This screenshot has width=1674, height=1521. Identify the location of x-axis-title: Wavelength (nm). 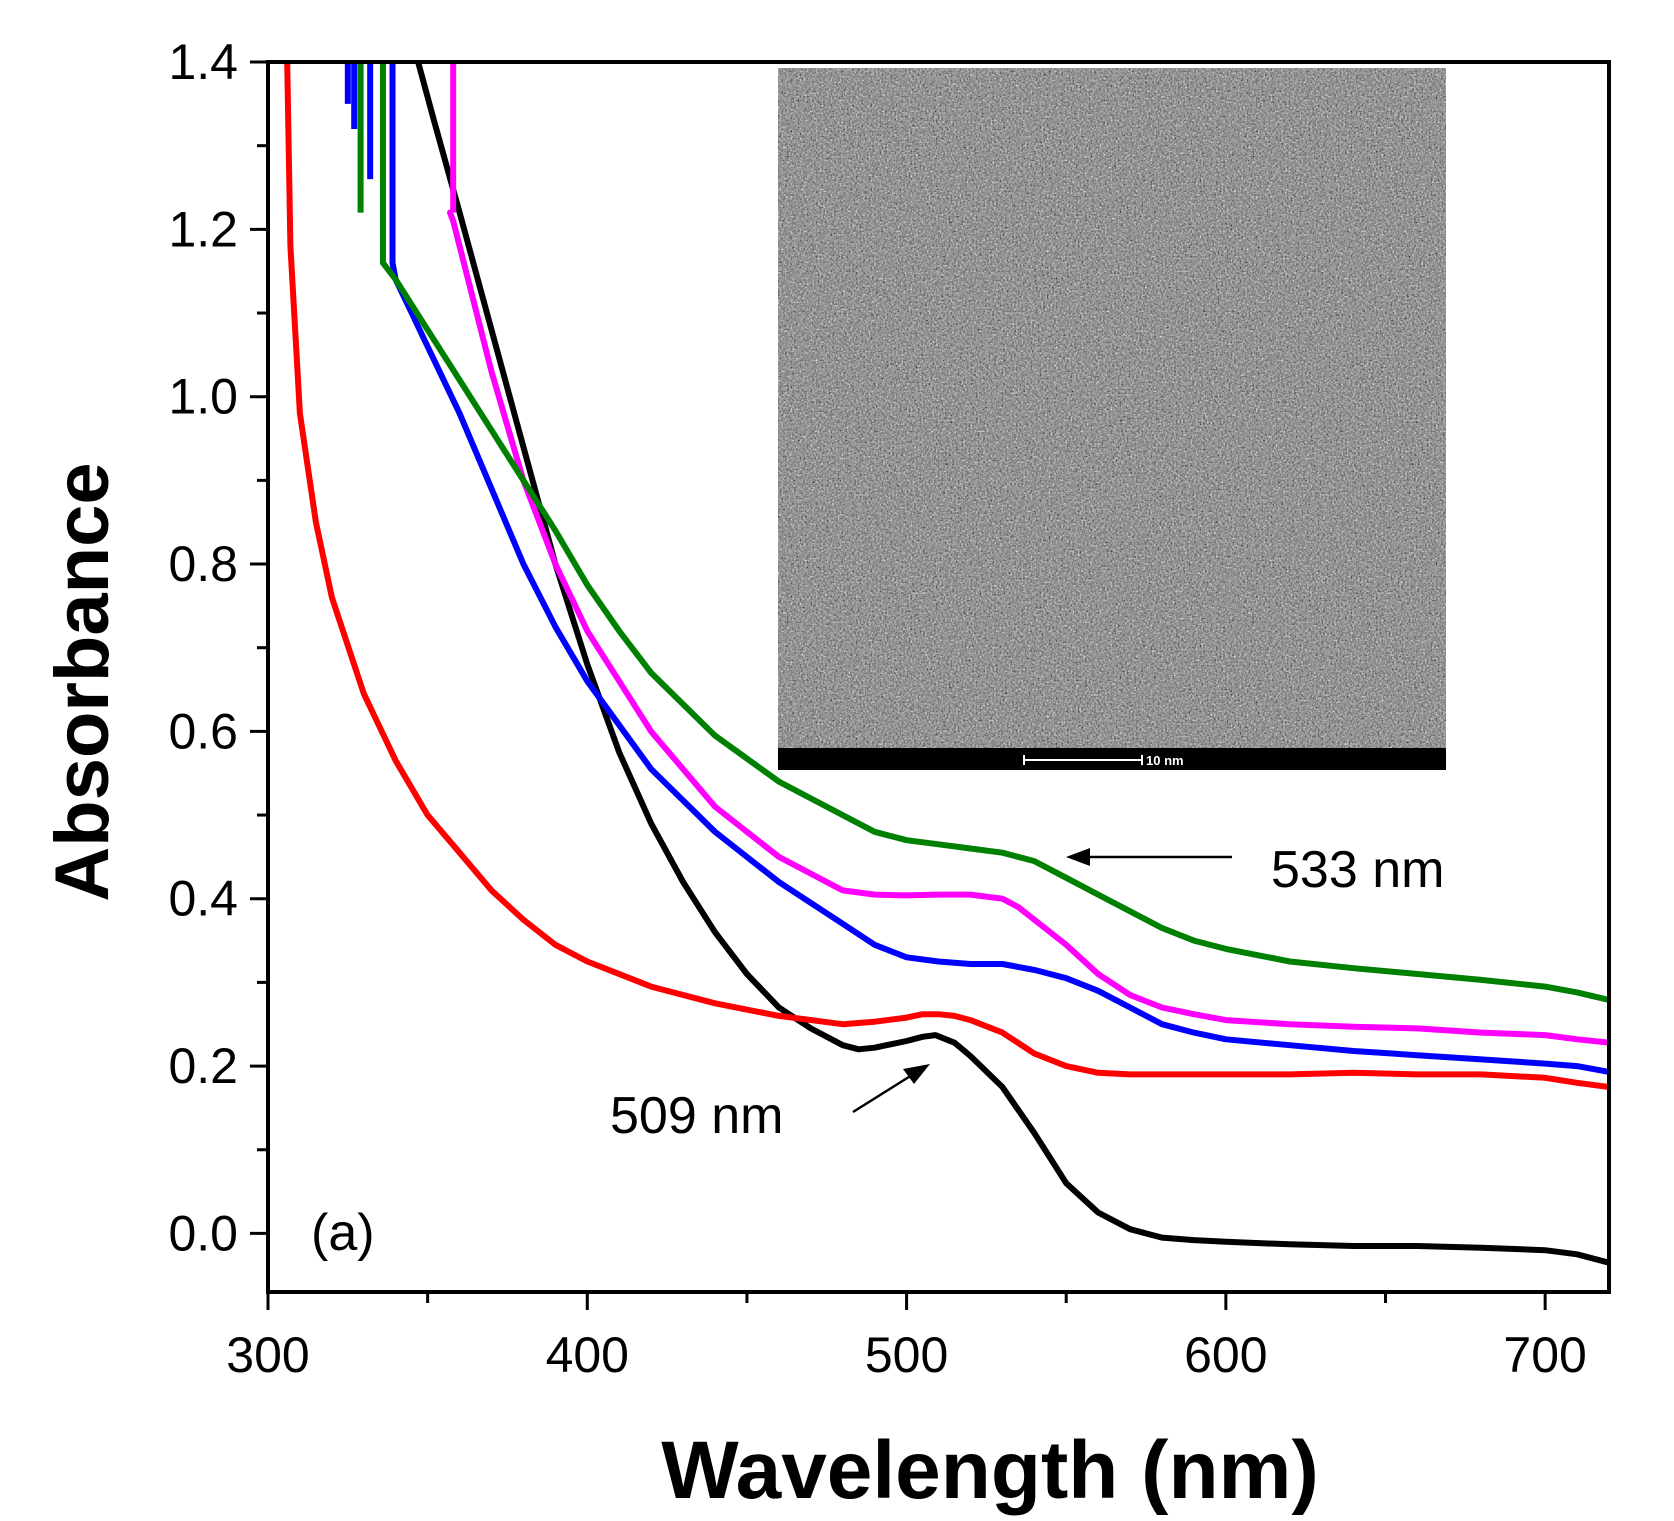
(990, 1470).